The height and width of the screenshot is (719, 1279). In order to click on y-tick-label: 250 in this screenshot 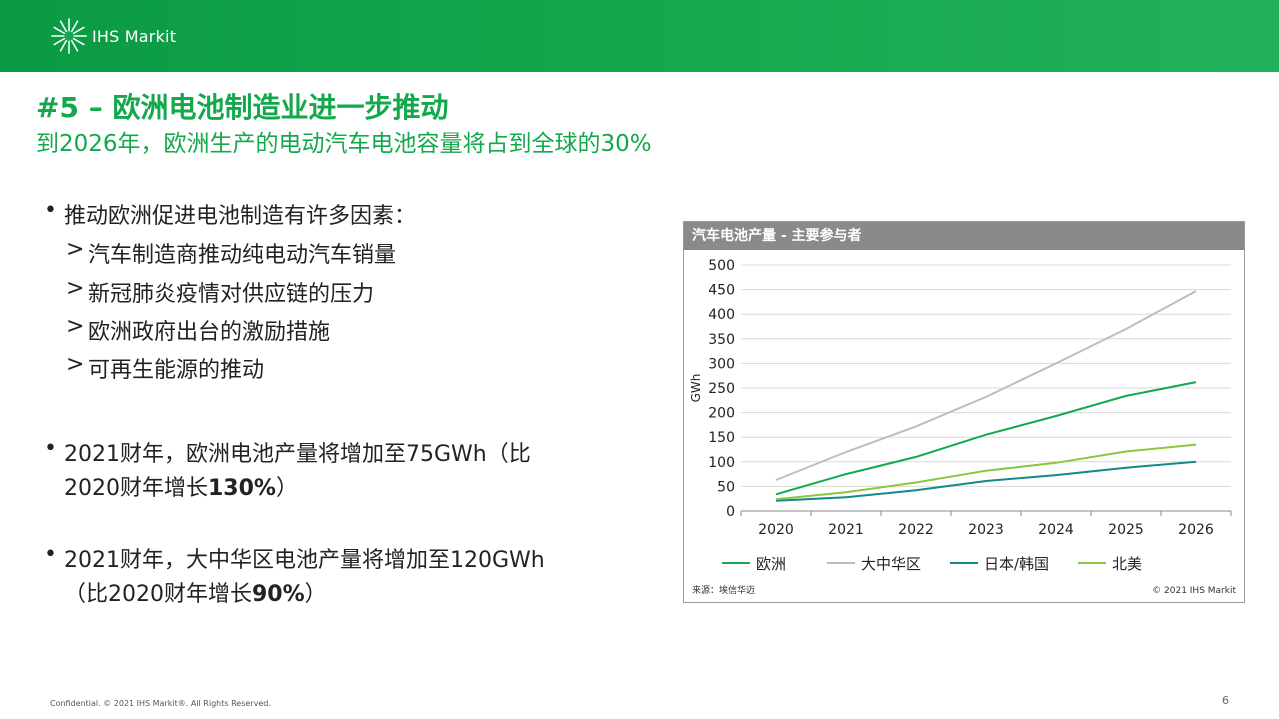, I will do `click(721, 389)`.